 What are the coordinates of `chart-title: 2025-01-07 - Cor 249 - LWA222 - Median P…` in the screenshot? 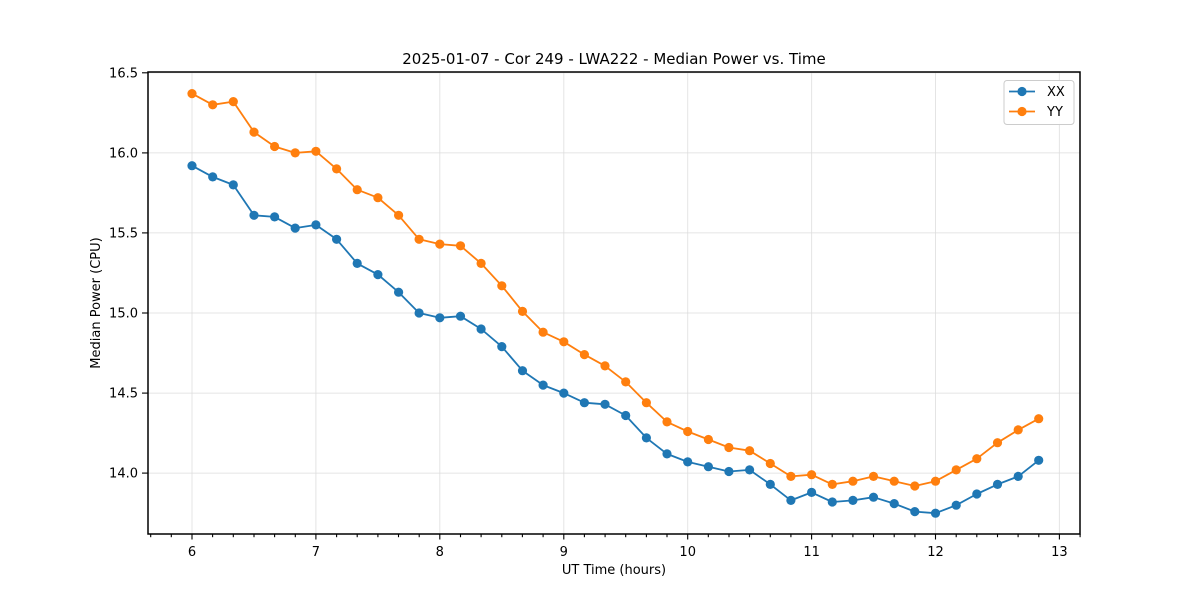 It's located at (614, 59).